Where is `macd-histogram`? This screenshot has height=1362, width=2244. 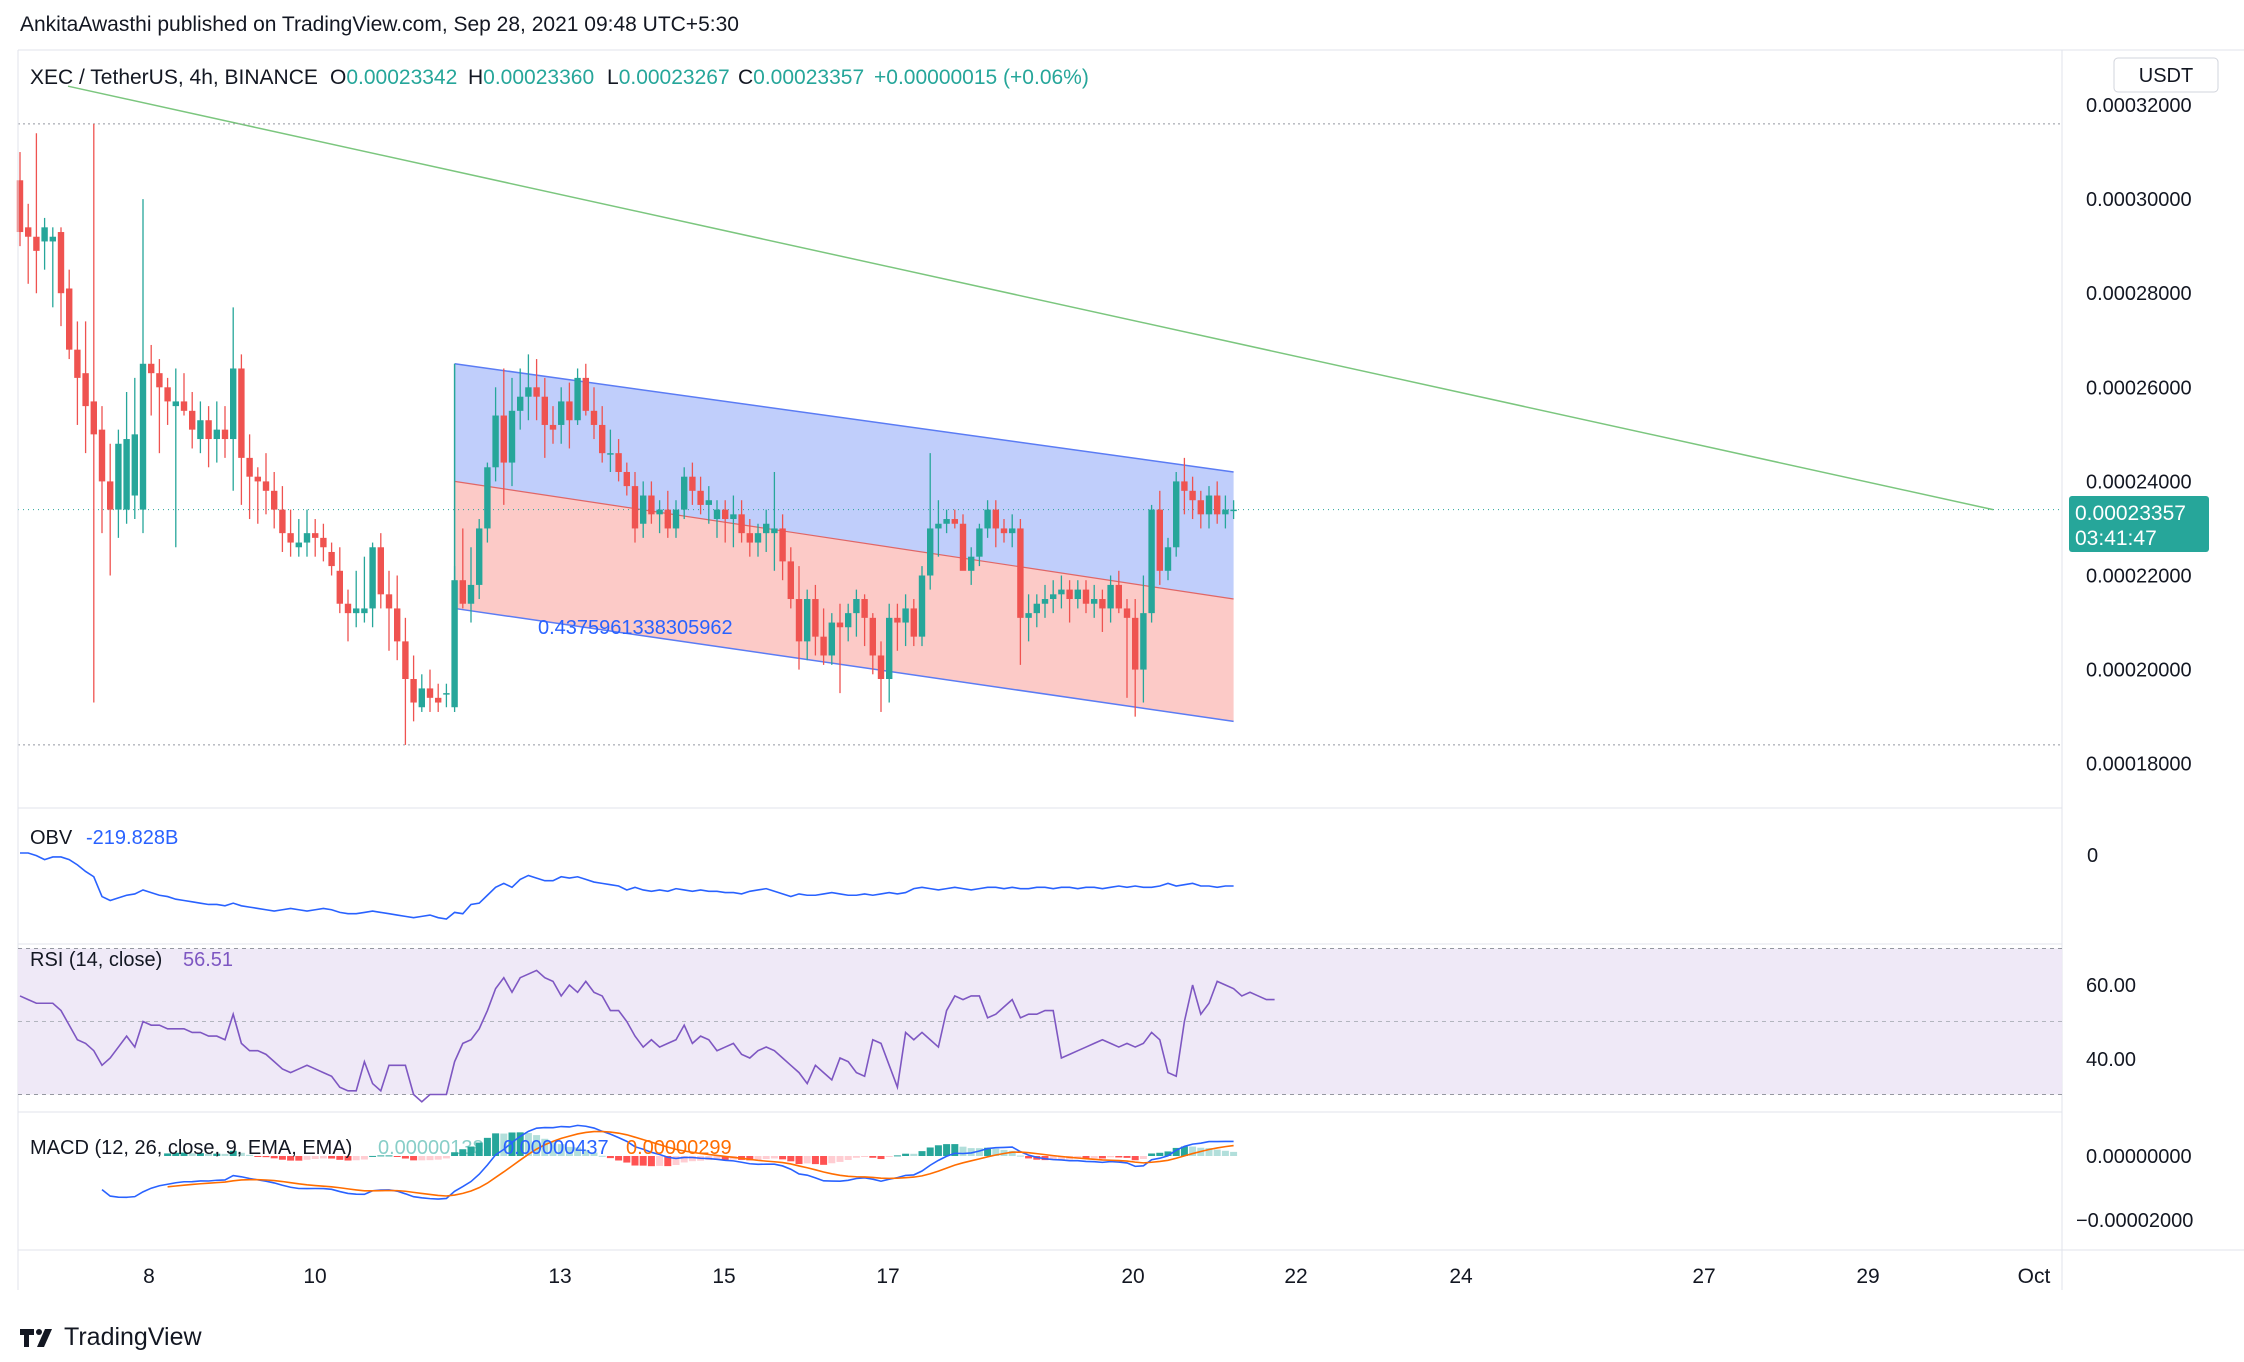
macd-histogram is located at coordinates (701, 1149).